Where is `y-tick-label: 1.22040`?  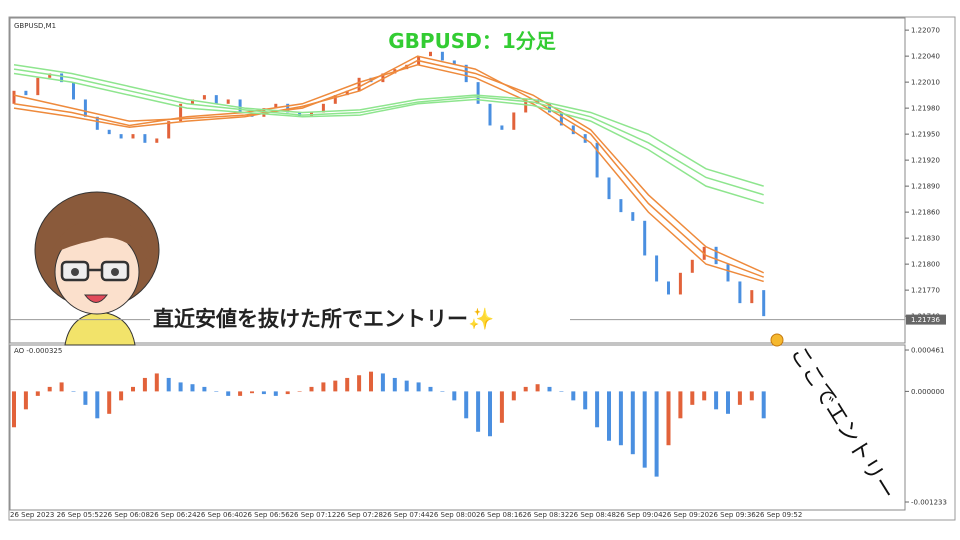 y-tick-label: 1.22040 is located at coordinates (925, 57).